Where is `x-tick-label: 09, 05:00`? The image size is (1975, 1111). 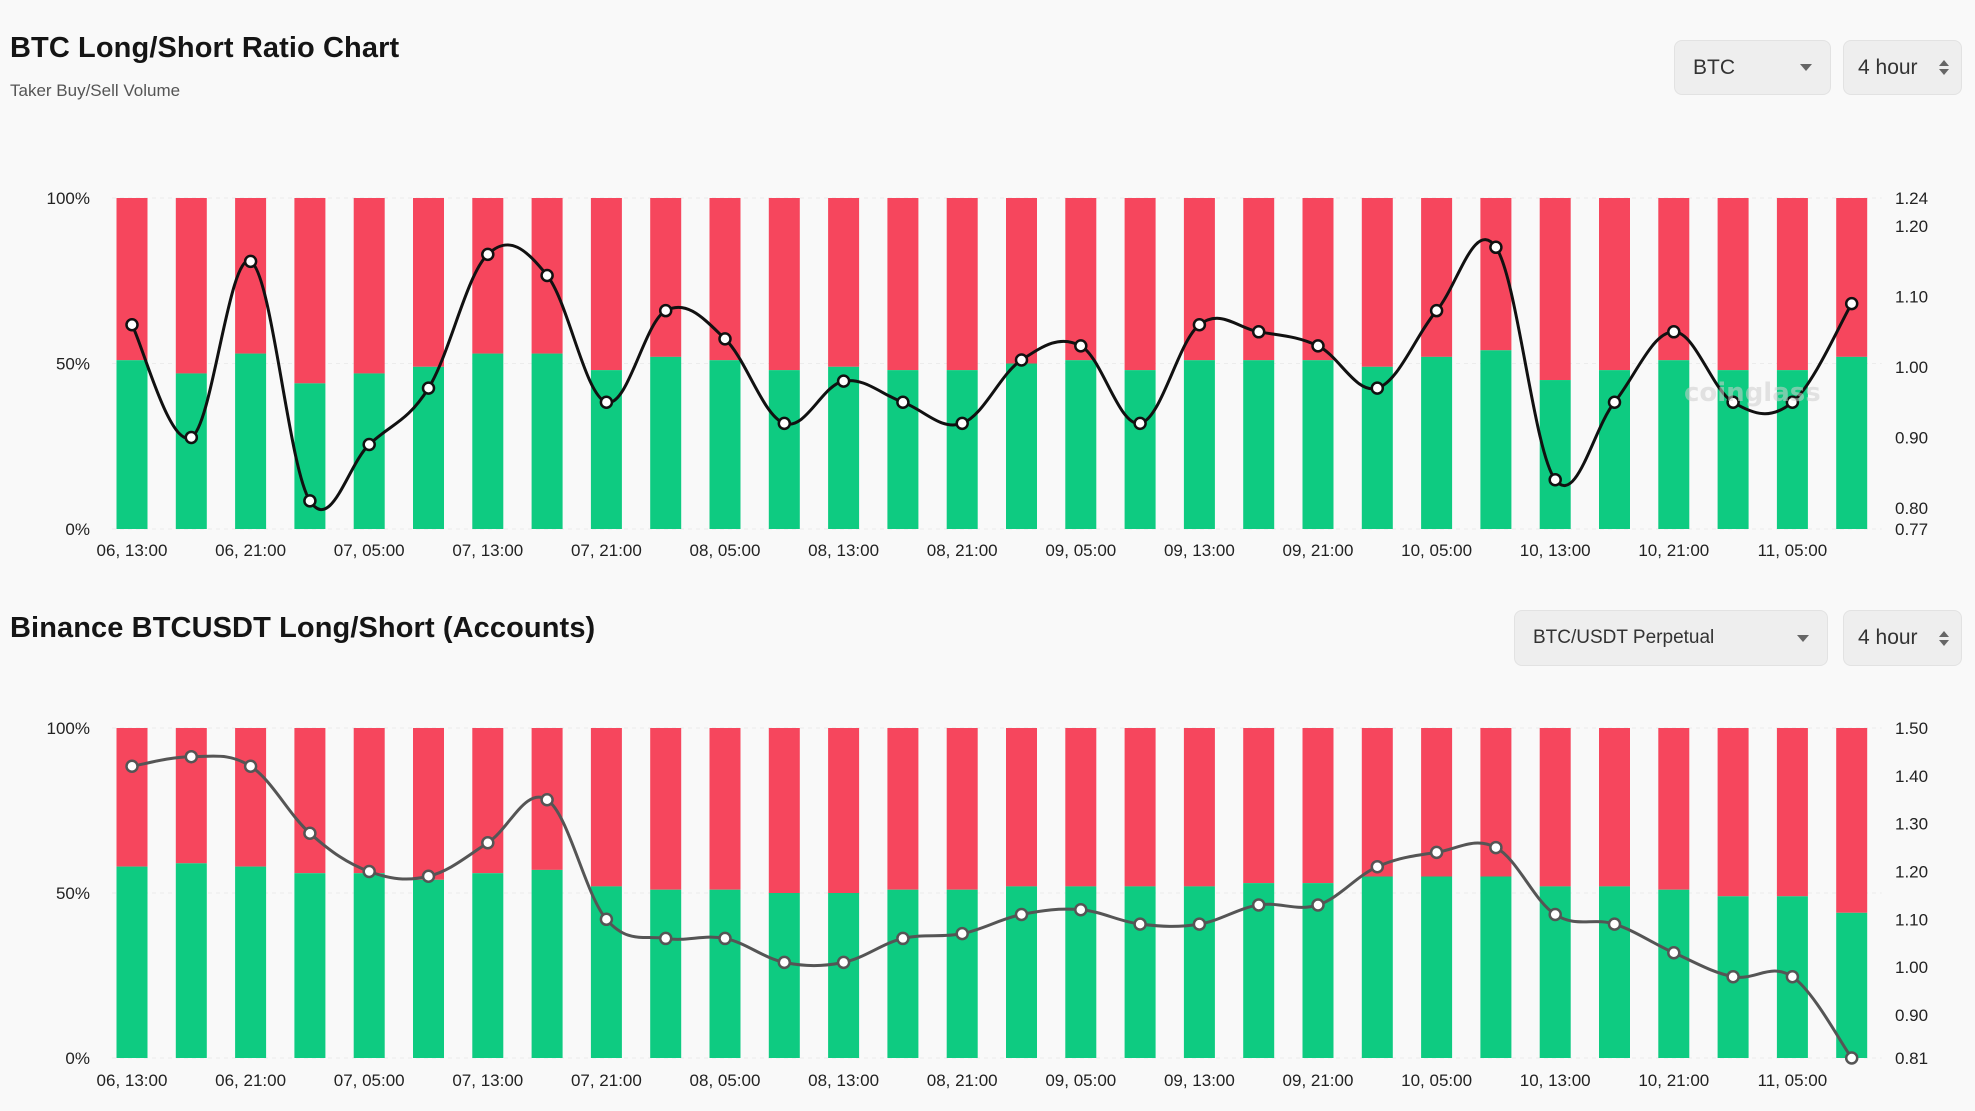 x-tick-label: 09, 05:00 is located at coordinates (1080, 1080).